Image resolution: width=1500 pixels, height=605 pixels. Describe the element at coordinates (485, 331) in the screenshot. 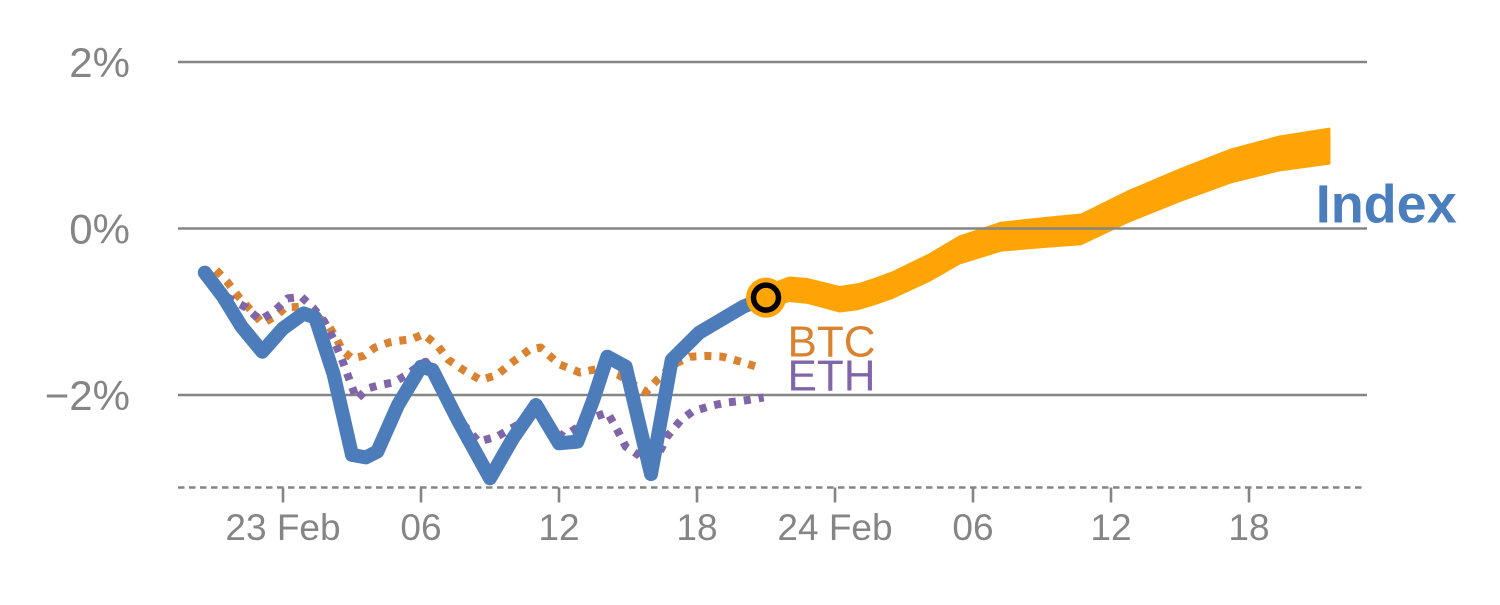

I see `btc-line` at that location.